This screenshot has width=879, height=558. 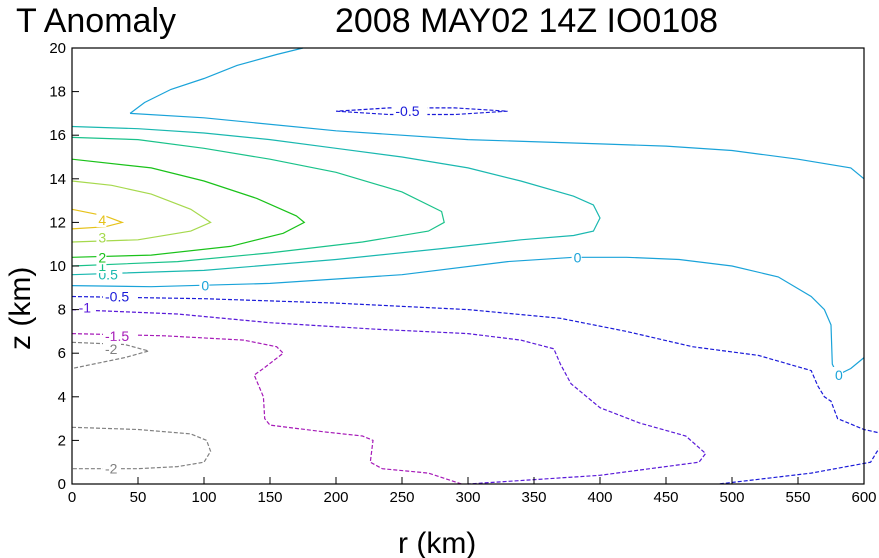 I want to click on x-tick-label: 600, so click(x=863, y=497).